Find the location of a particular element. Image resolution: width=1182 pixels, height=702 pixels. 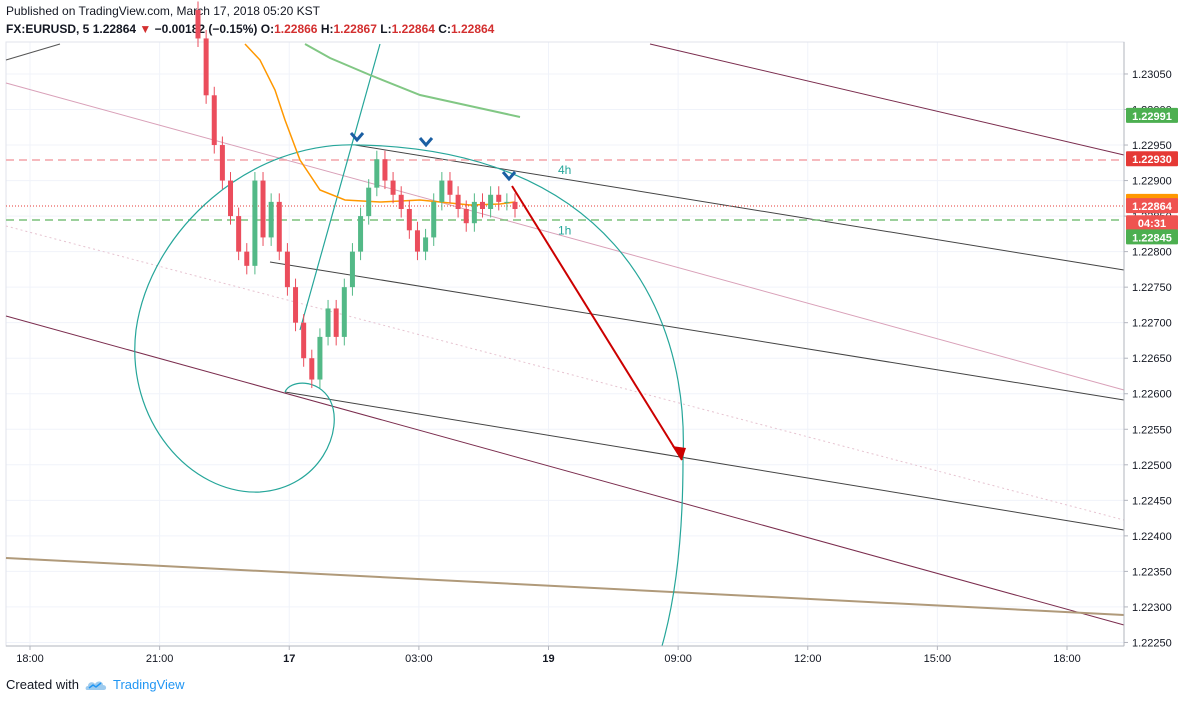

price-tick-label: 1.22500 is located at coordinates (1152, 466).